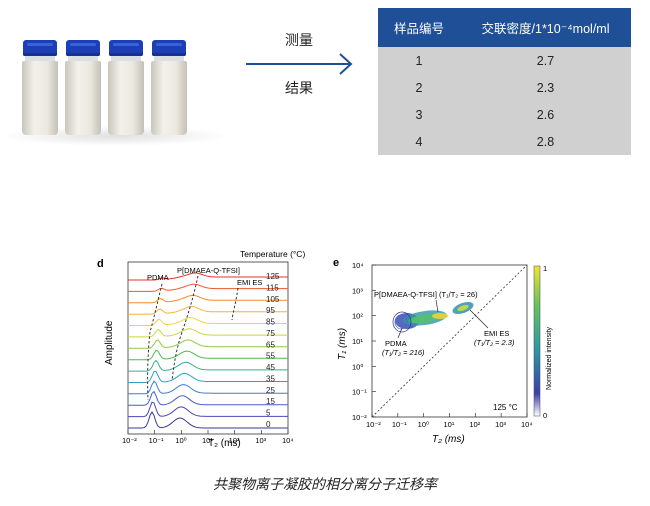  I want to click on panel-e-annotation-pdma-ratio: (T₁/T₂ = 216), so click(403, 352).